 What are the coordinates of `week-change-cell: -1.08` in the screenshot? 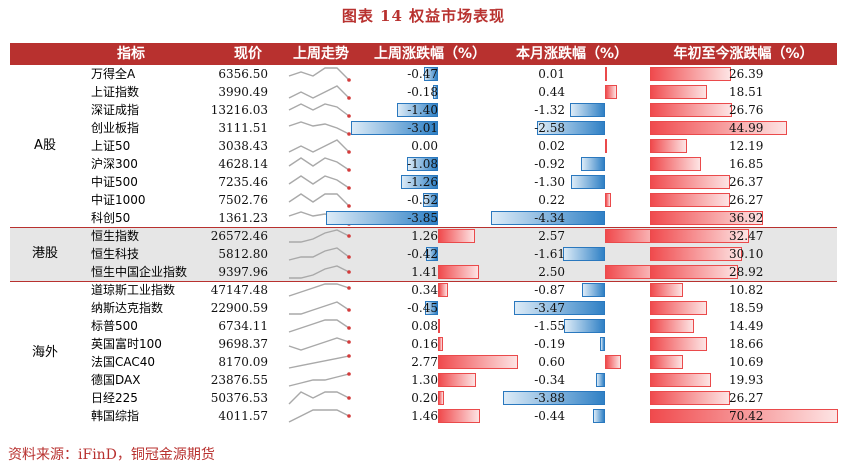 It's located at (430, 164).